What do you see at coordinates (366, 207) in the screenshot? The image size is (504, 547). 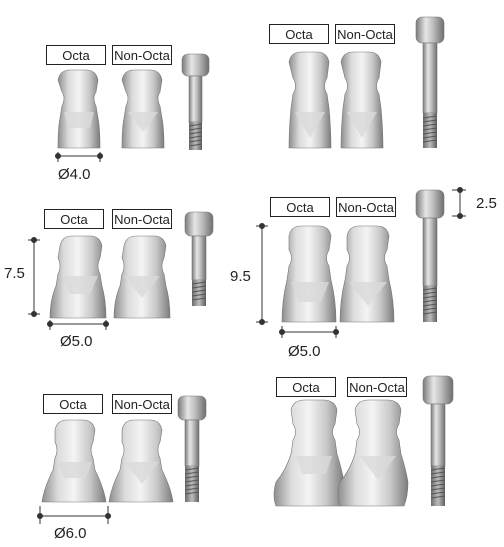 I see `label-non-octa-4: Non-Octa` at bounding box center [366, 207].